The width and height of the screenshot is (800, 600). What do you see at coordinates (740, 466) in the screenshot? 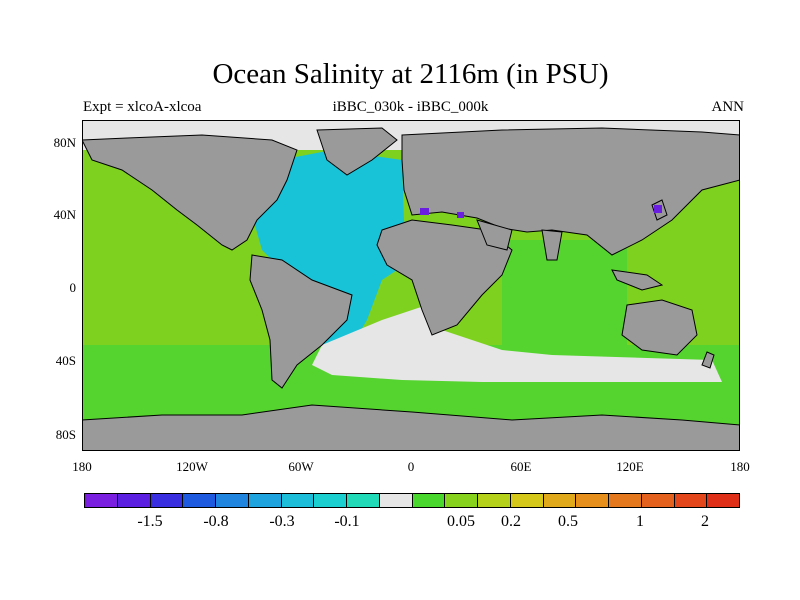
I see `lon-label-180e: 180` at bounding box center [740, 466].